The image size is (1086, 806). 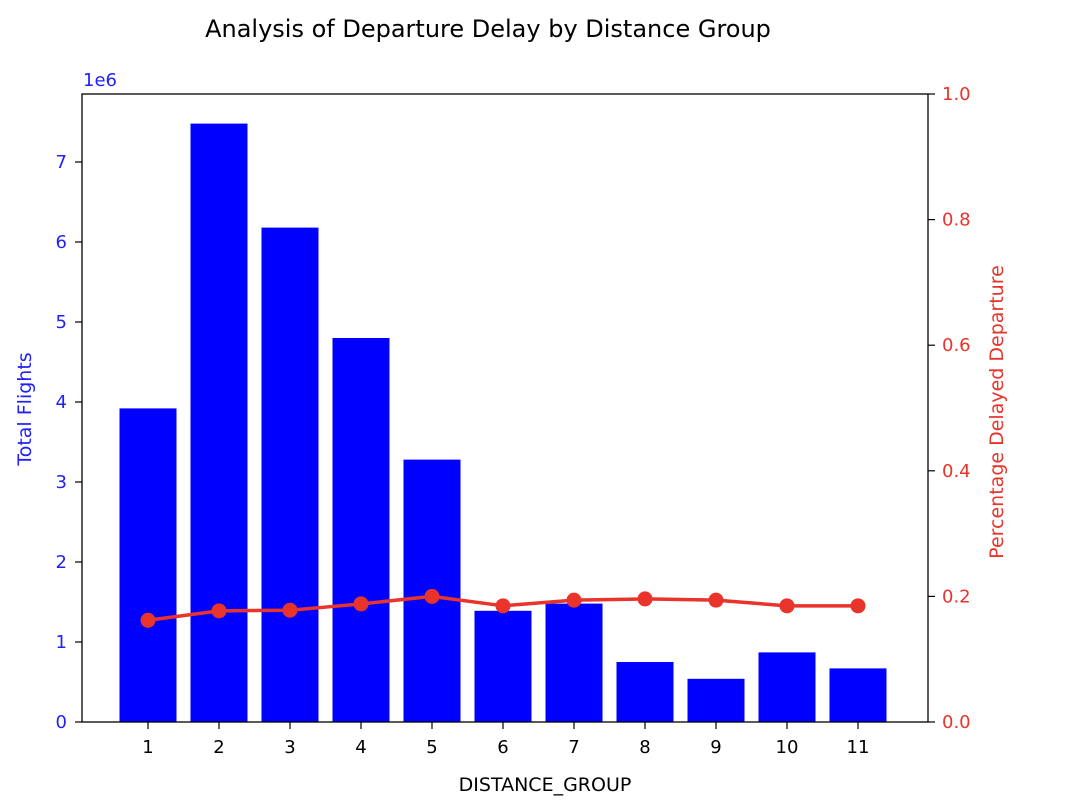 I want to click on y-left-tick-label: 7, so click(x=61, y=162).